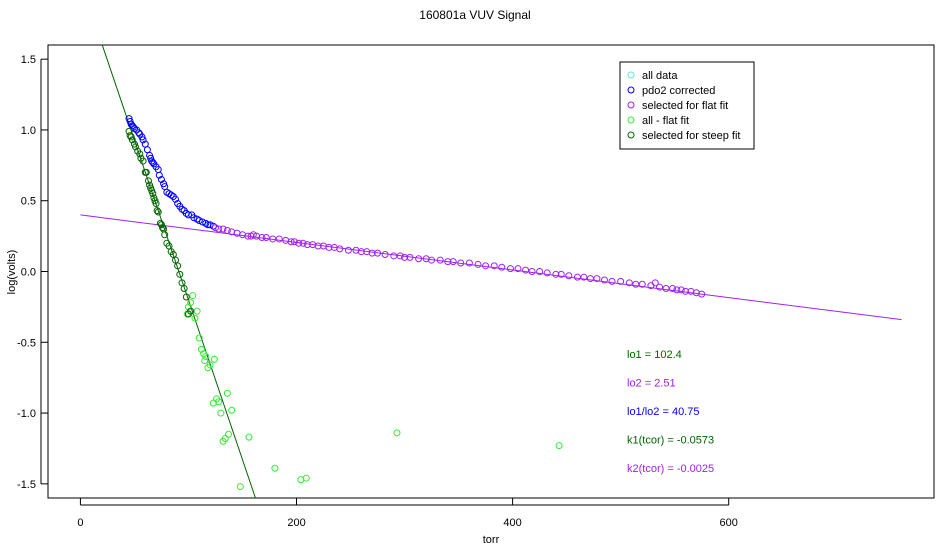 This screenshot has width=950, height=555. I want to click on legend-label: all data, so click(660, 76).